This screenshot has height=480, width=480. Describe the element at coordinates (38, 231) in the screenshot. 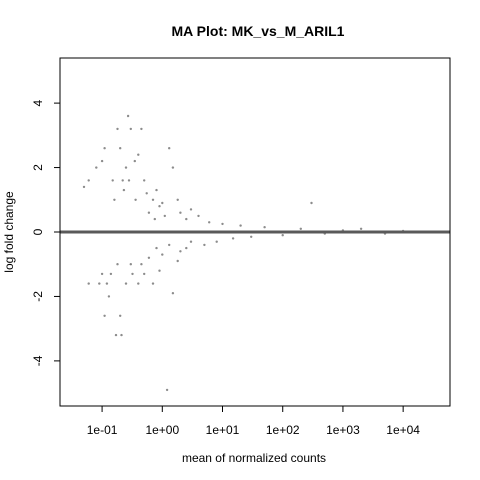

I see `y-tick-label: 0` at that location.